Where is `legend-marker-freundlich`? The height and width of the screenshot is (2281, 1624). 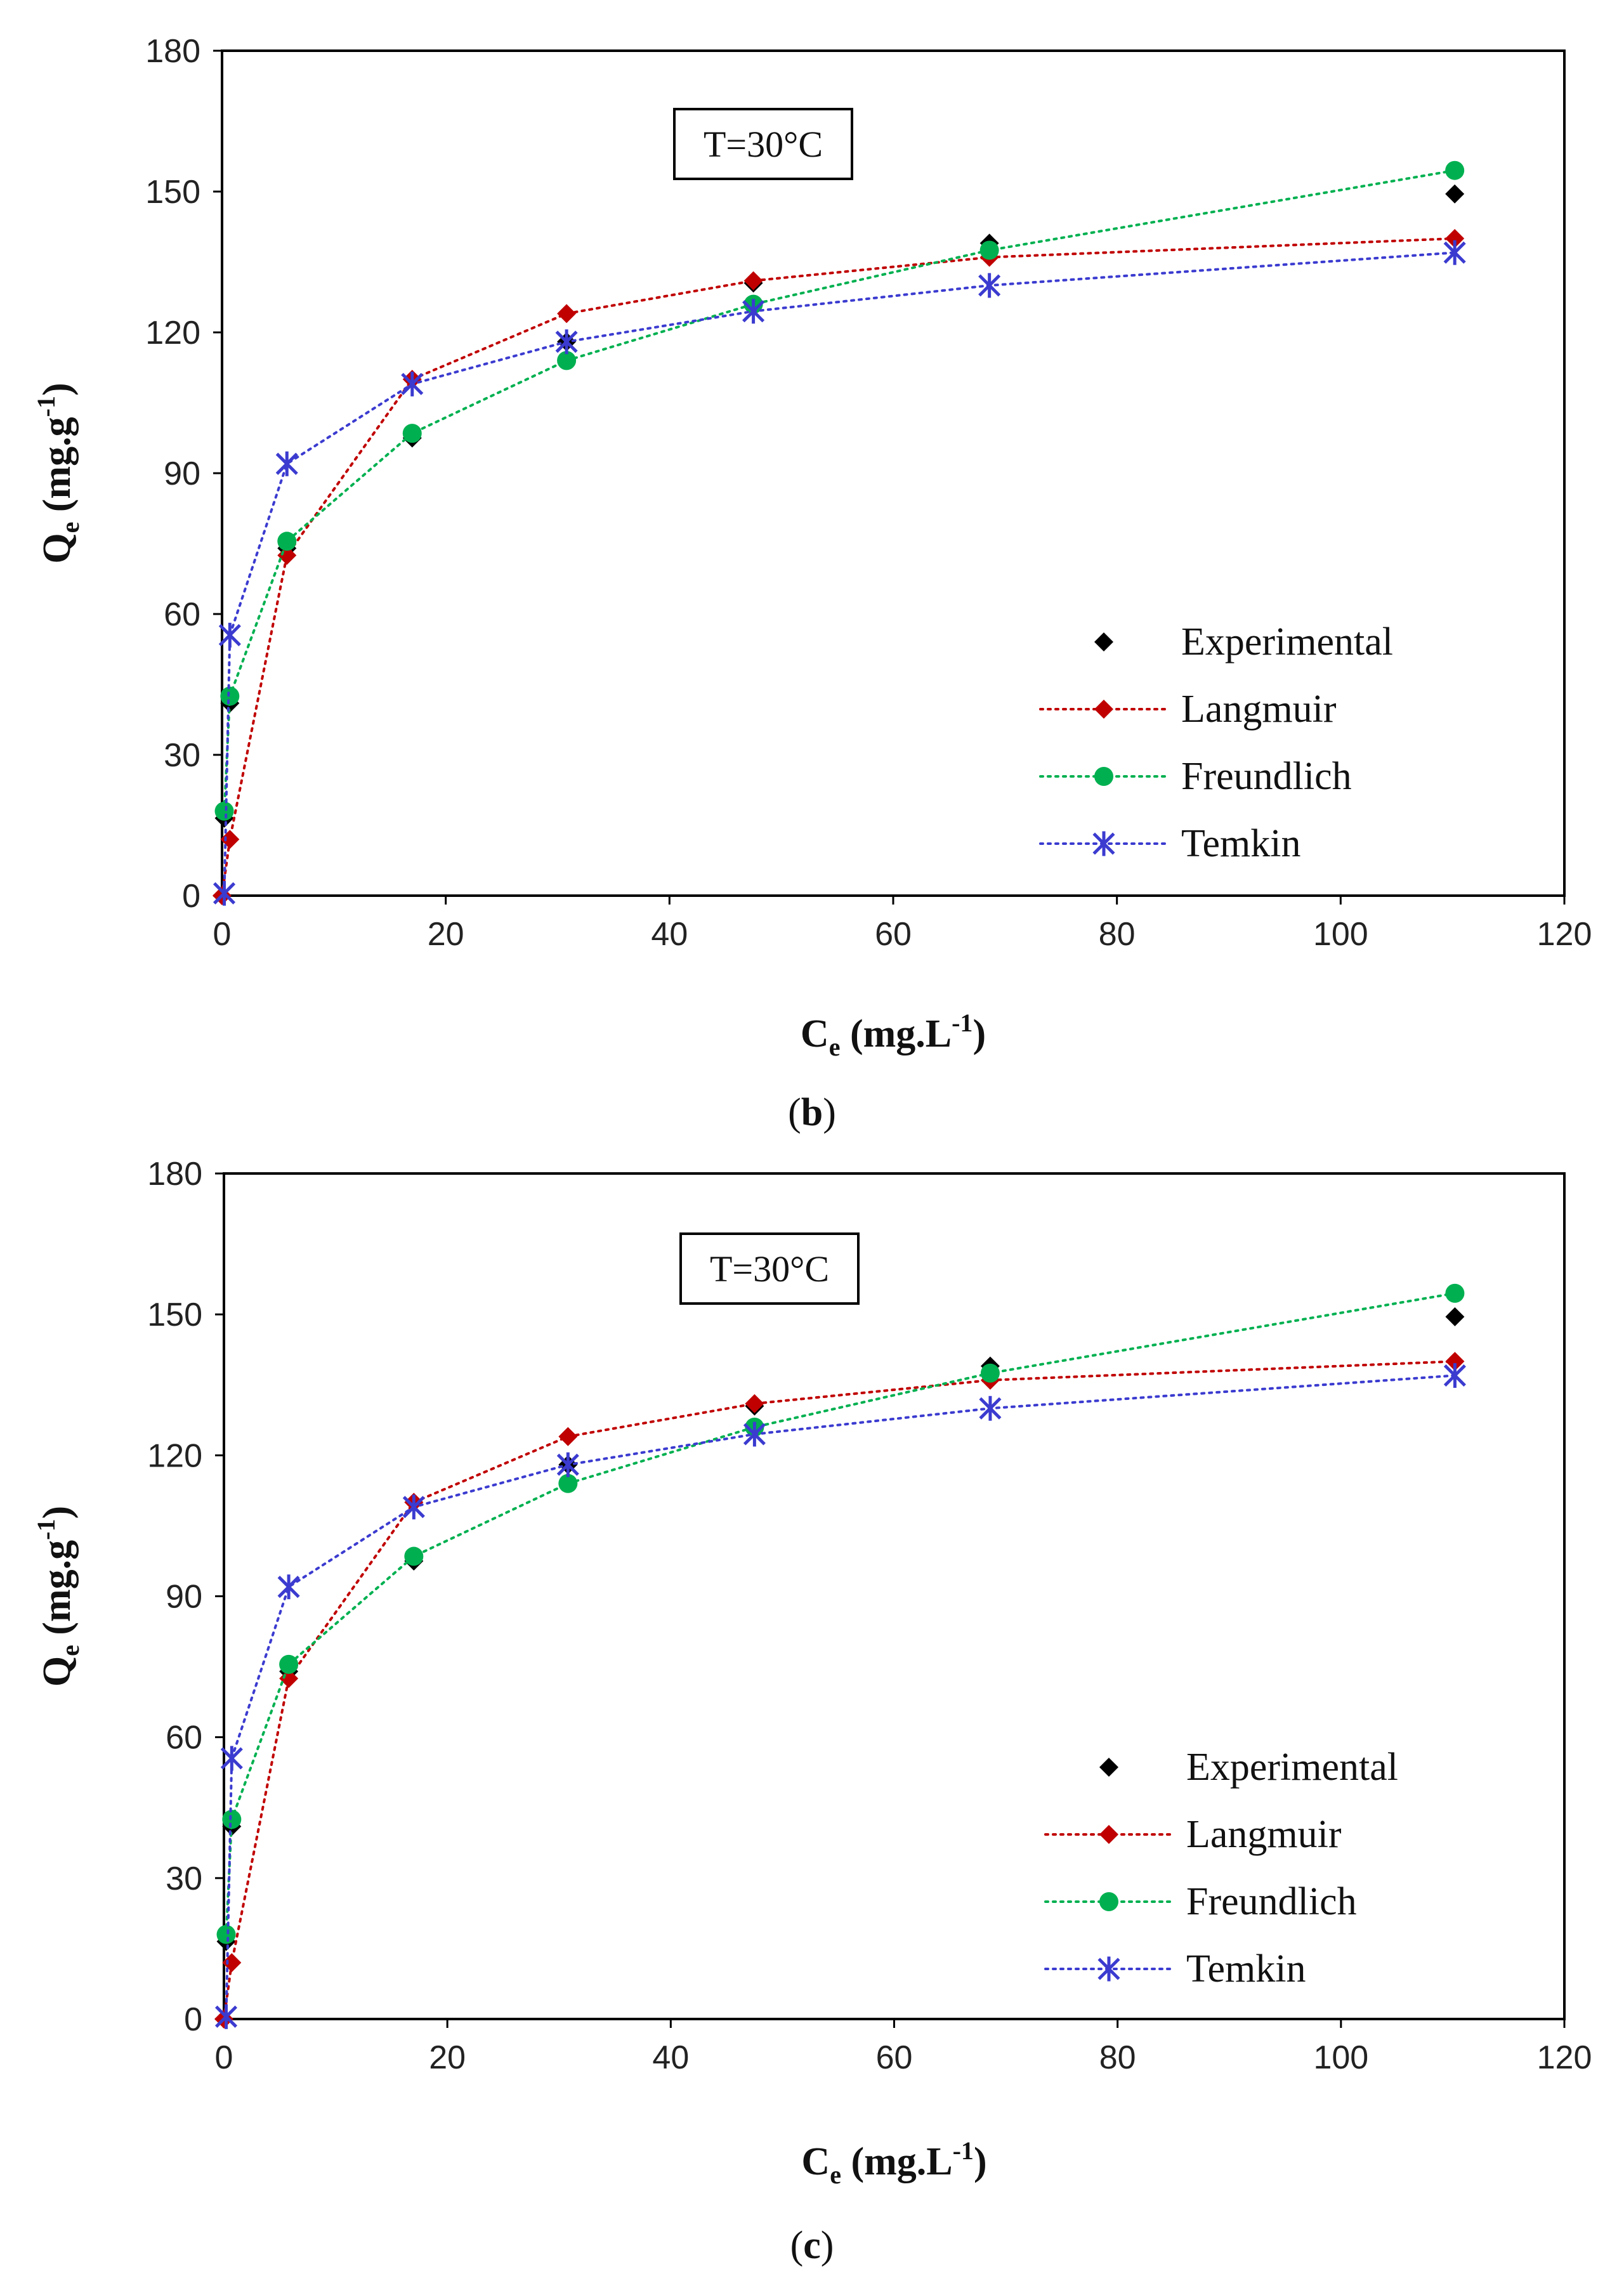 legend-marker-freundlich is located at coordinates (1109, 1901).